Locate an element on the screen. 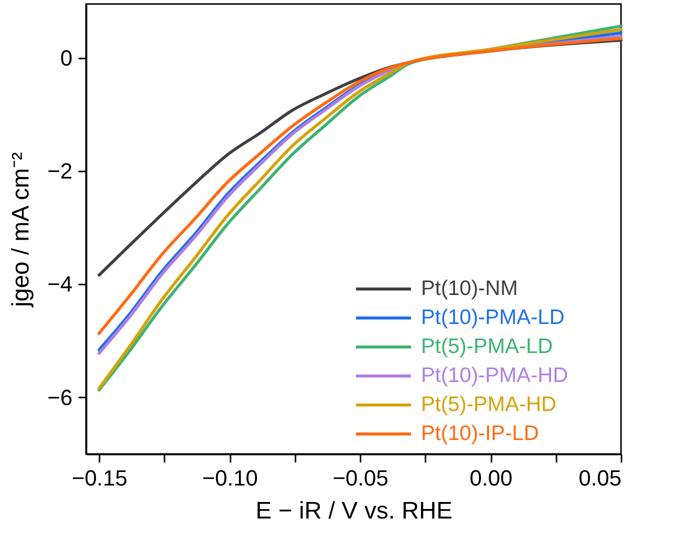 The image size is (692, 534). x-axis-title: E − iR / V vs. RHE is located at coordinates (354, 511).